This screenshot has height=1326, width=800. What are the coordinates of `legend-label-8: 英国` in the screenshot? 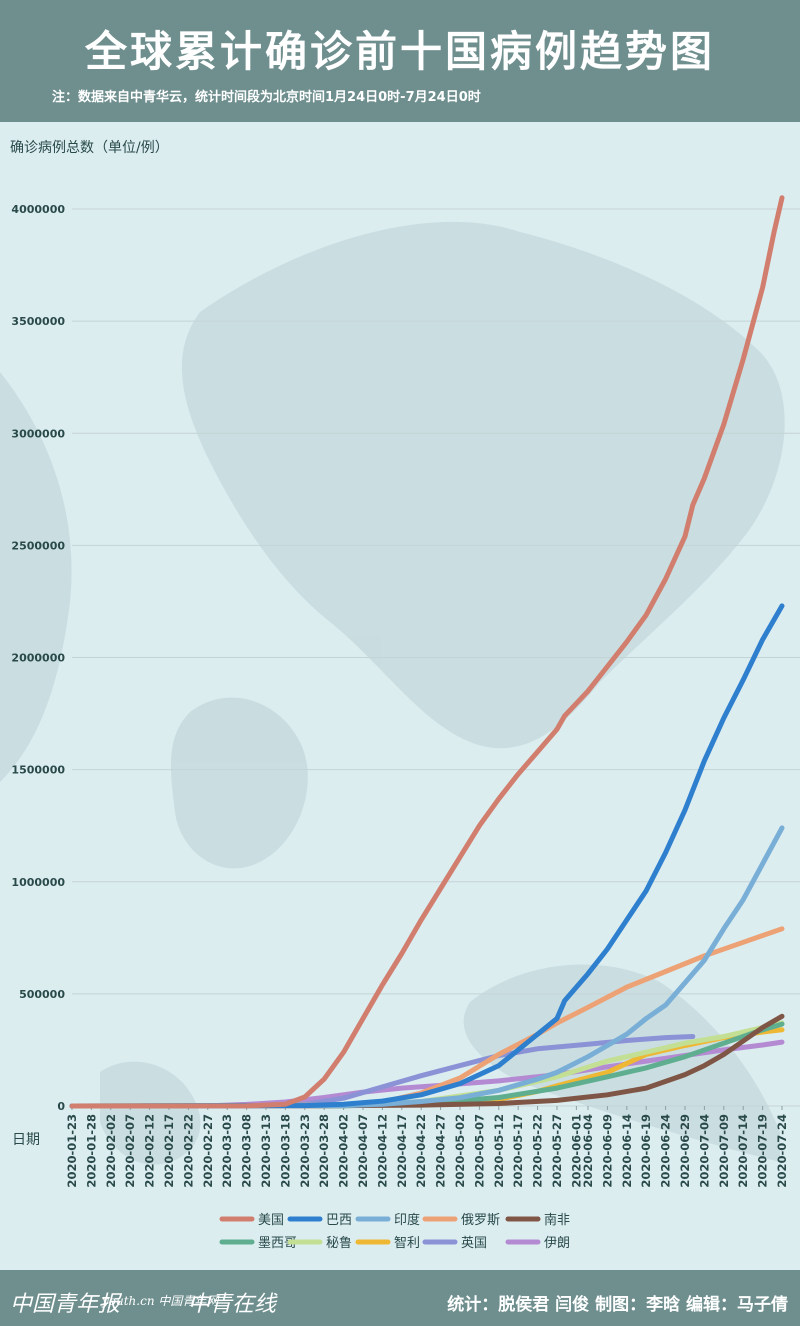 It's located at (474, 1243).